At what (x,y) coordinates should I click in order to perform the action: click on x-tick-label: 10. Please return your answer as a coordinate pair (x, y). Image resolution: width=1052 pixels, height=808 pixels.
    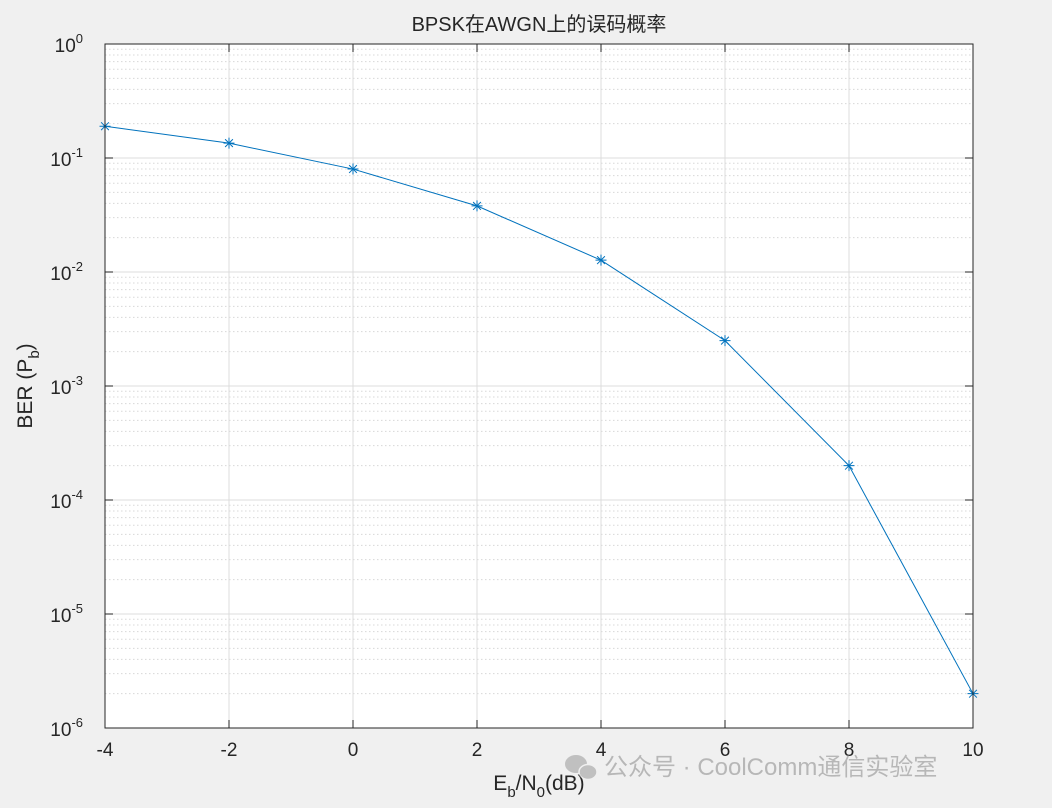
    Looking at the image, I should click on (972, 750).